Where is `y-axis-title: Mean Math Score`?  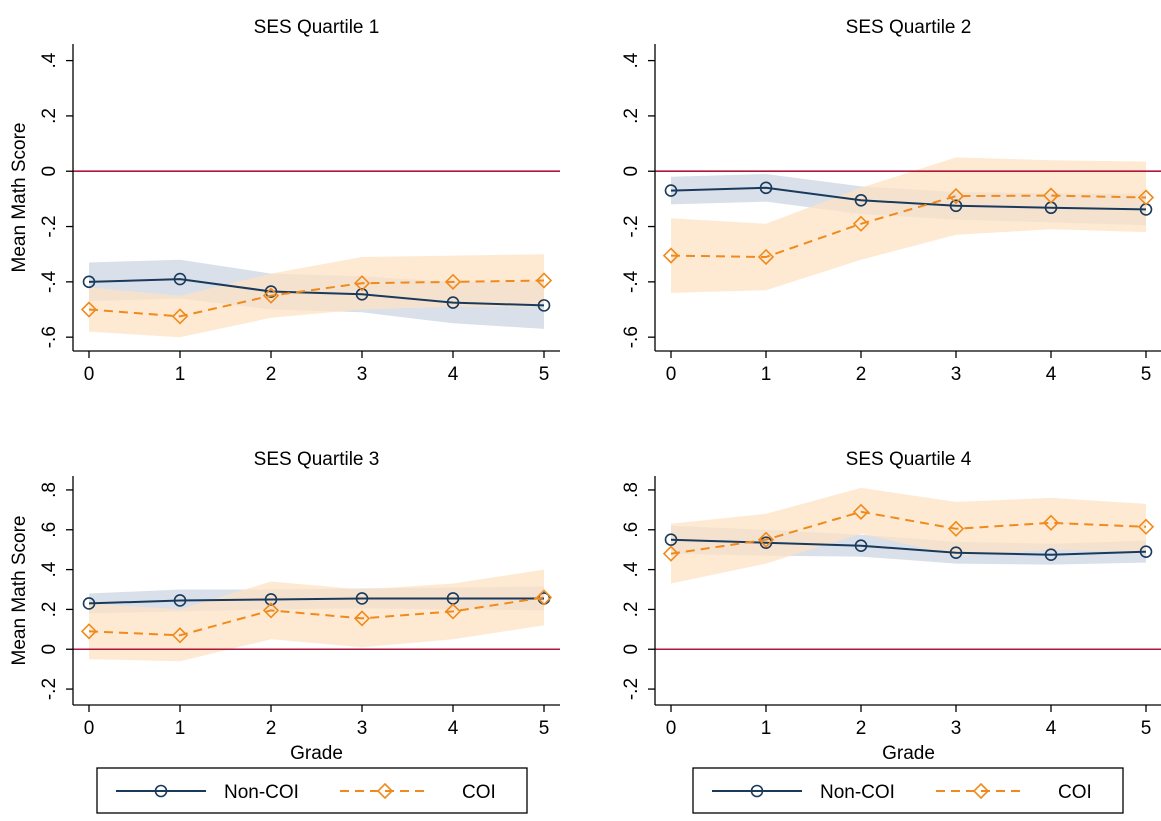
y-axis-title: Mean Math Score is located at coordinates (19, 198).